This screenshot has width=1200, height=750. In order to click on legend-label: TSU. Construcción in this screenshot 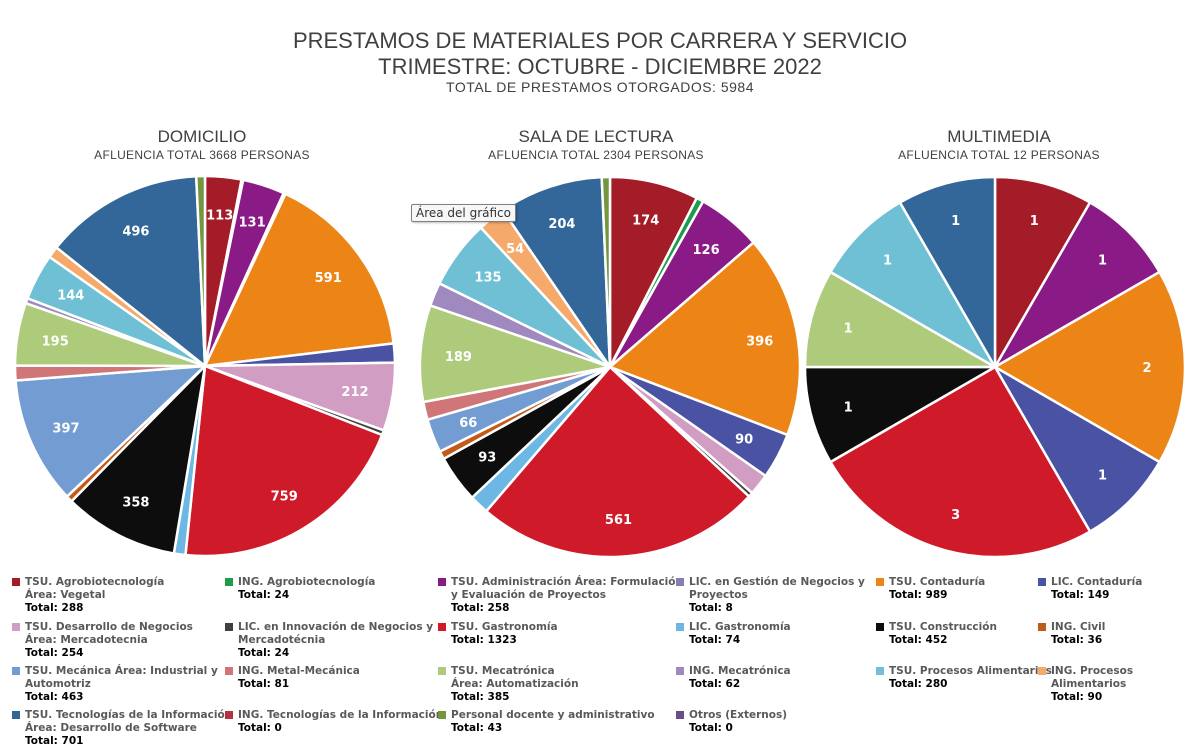, I will do `click(943, 627)`.